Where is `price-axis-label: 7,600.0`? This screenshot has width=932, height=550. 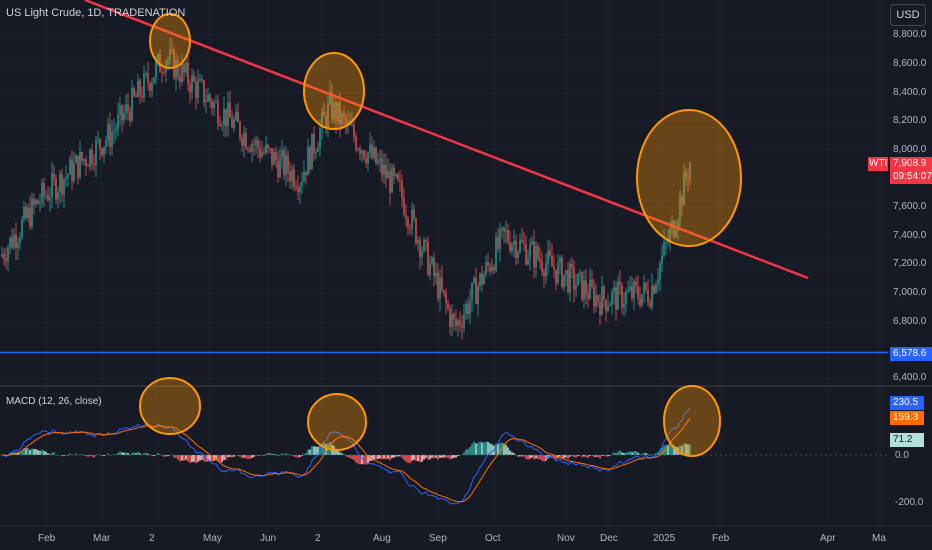
price-axis-label: 7,600.0 is located at coordinates (910, 206).